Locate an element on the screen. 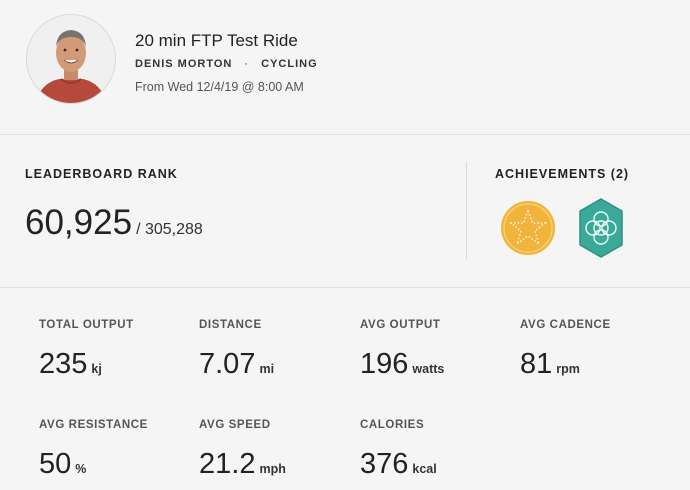  avg-resistance-value: 50% is located at coordinates (62, 464).